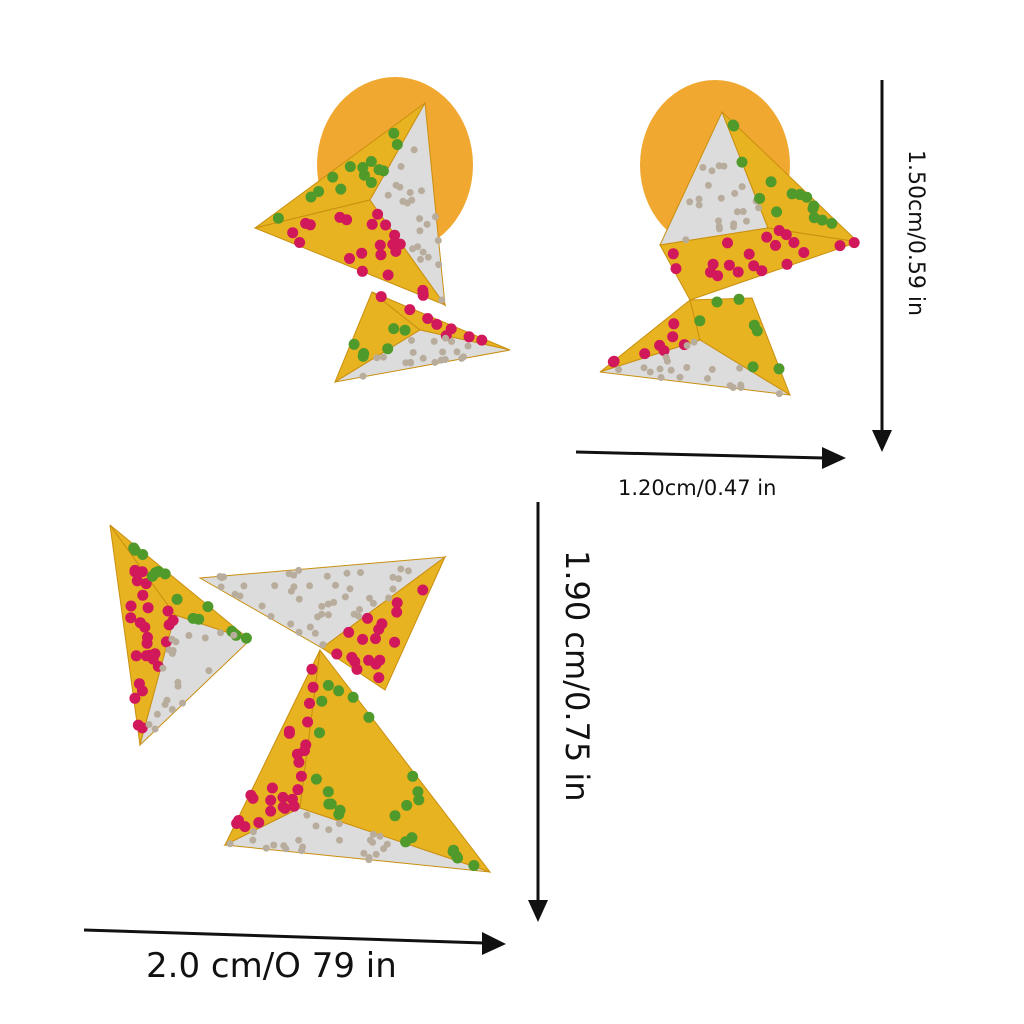 The image size is (1024, 1024). What do you see at coordinates (915, 233) in the screenshot?
I see `earring-height-label: 1.50cm/0.59 in` at bounding box center [915, 233].